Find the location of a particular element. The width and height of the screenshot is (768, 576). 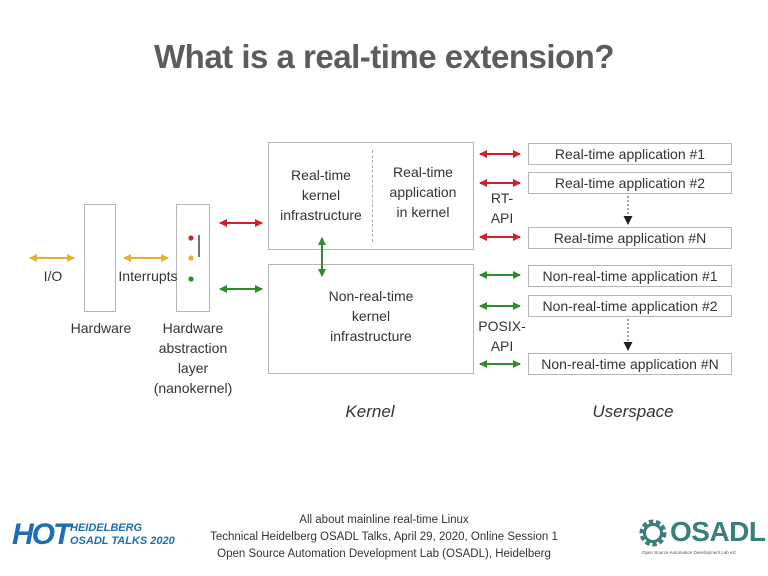

rt-app-2: Real-time application #2 is located at coordinates (630, 183).